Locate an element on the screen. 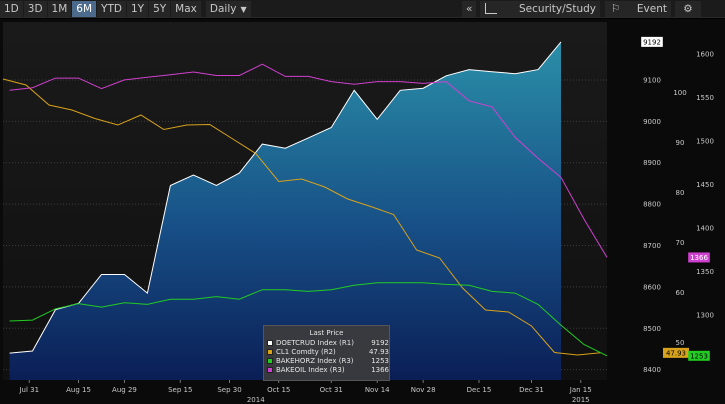 Image resolution: width=725 pixels, height=404 pixels. event-icon: ⚐ is located at coordinates (616, 9).